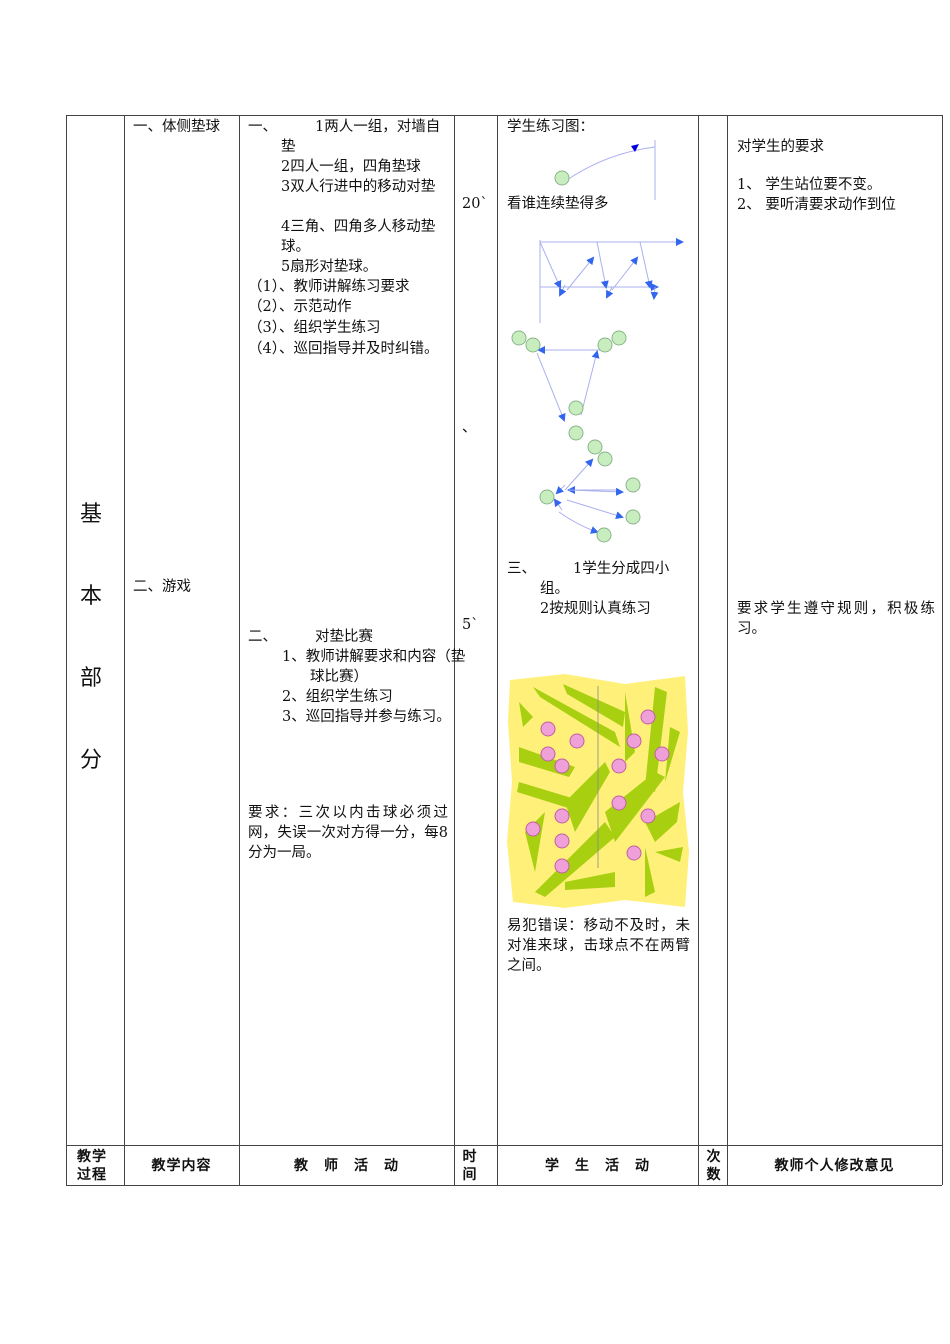  Describe the element at coordinates (262, 637) in the screenshot. I see `teacher-part2-head: 二、` at that location.